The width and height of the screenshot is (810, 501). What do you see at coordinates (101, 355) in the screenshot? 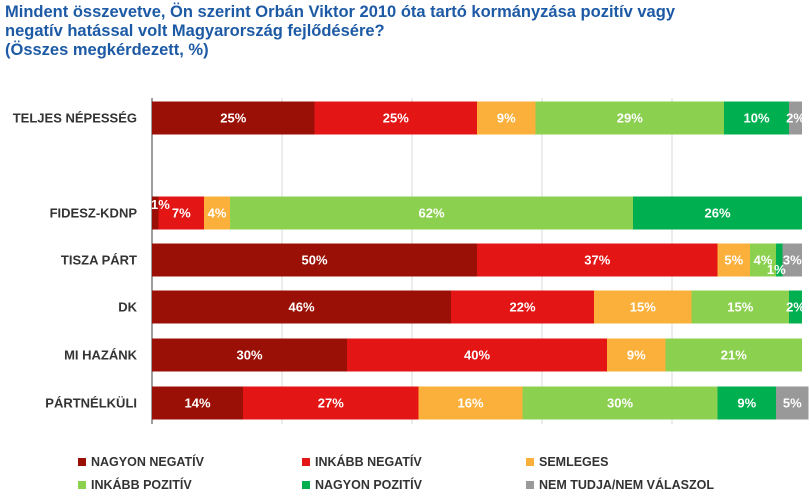
I see `category-label: MI HAZÁNK` at bounding box center [101, 355].